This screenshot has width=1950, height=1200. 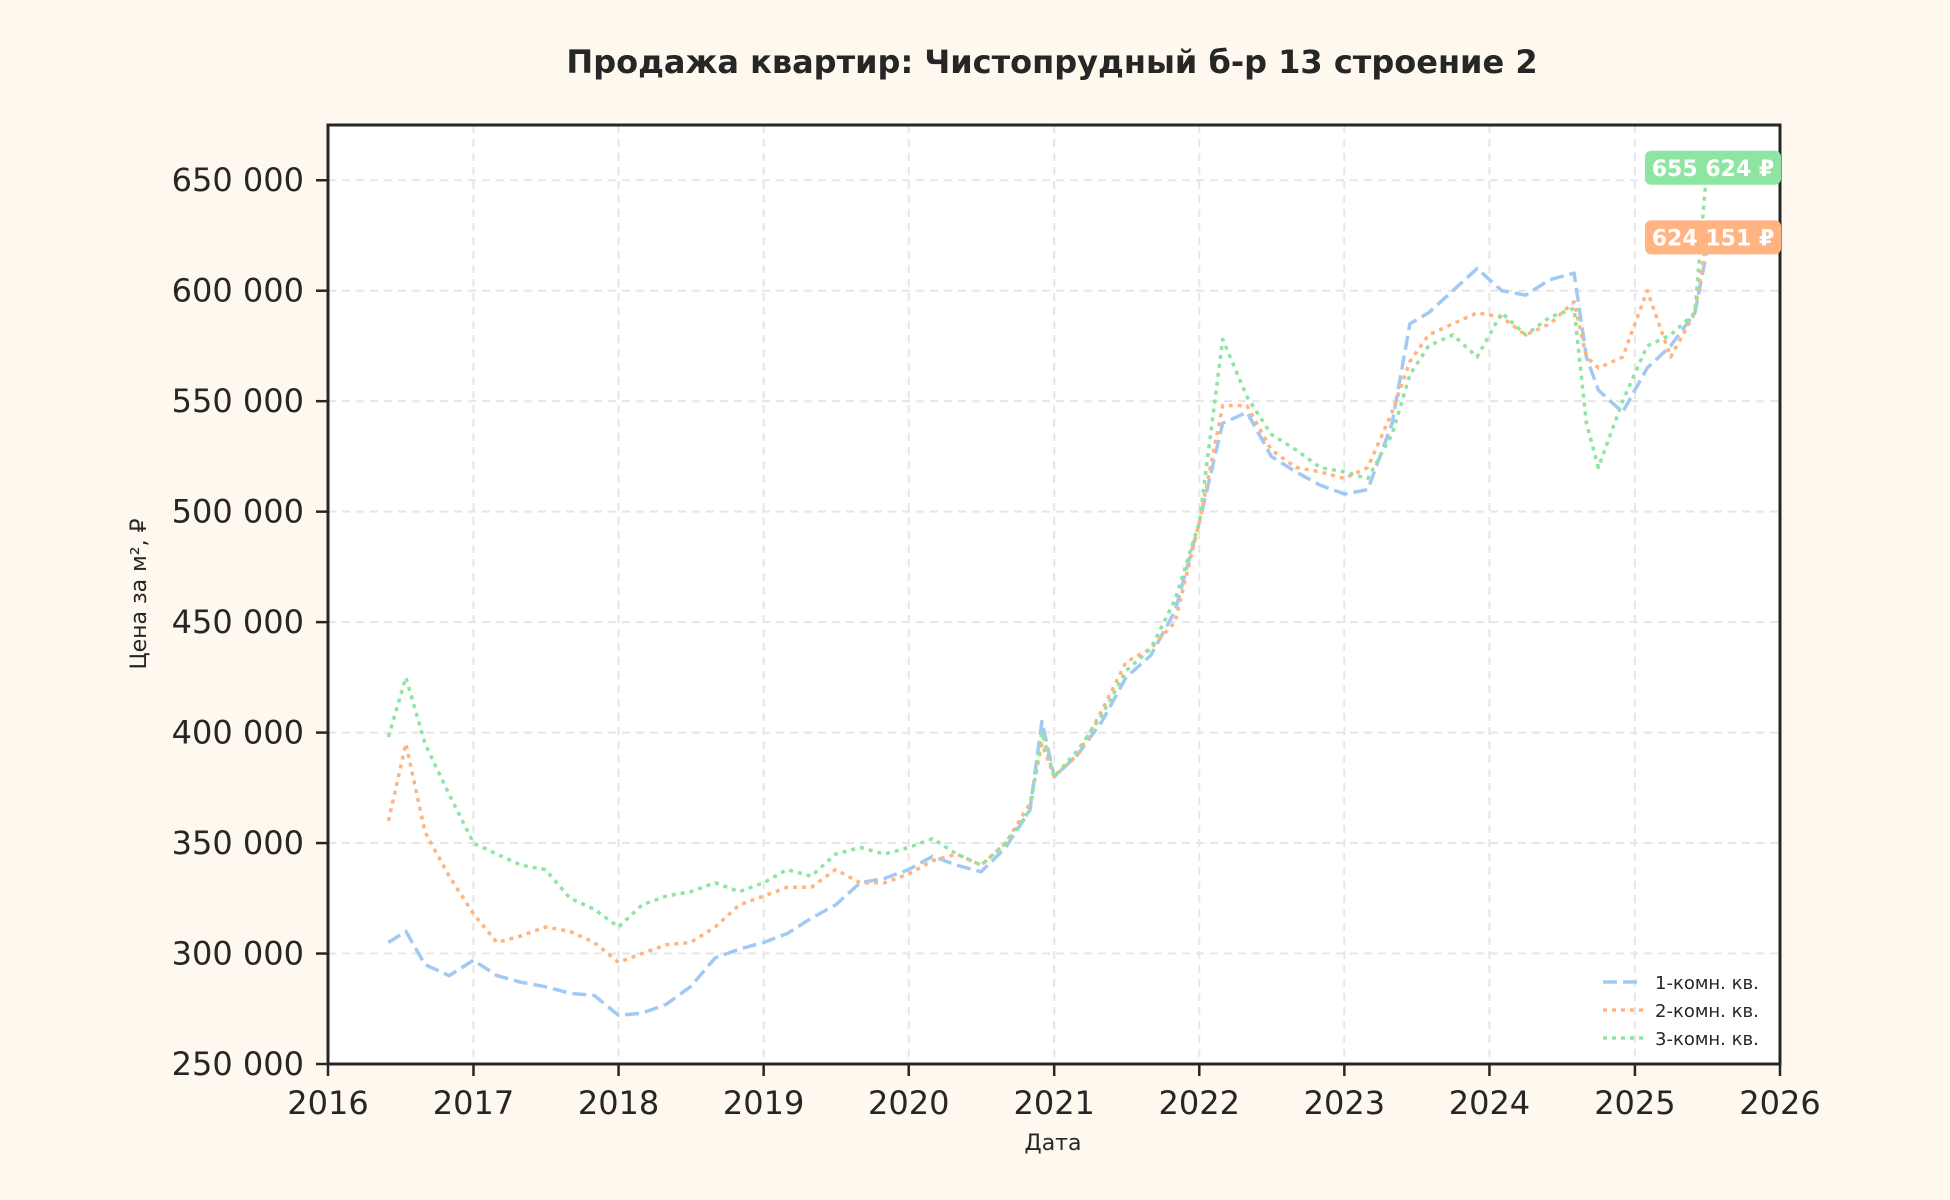 What do you see at coordinates (473, 1103) in the screenshot?
I see `x-tick-label: 2017` at bounding box center [473, 1103].